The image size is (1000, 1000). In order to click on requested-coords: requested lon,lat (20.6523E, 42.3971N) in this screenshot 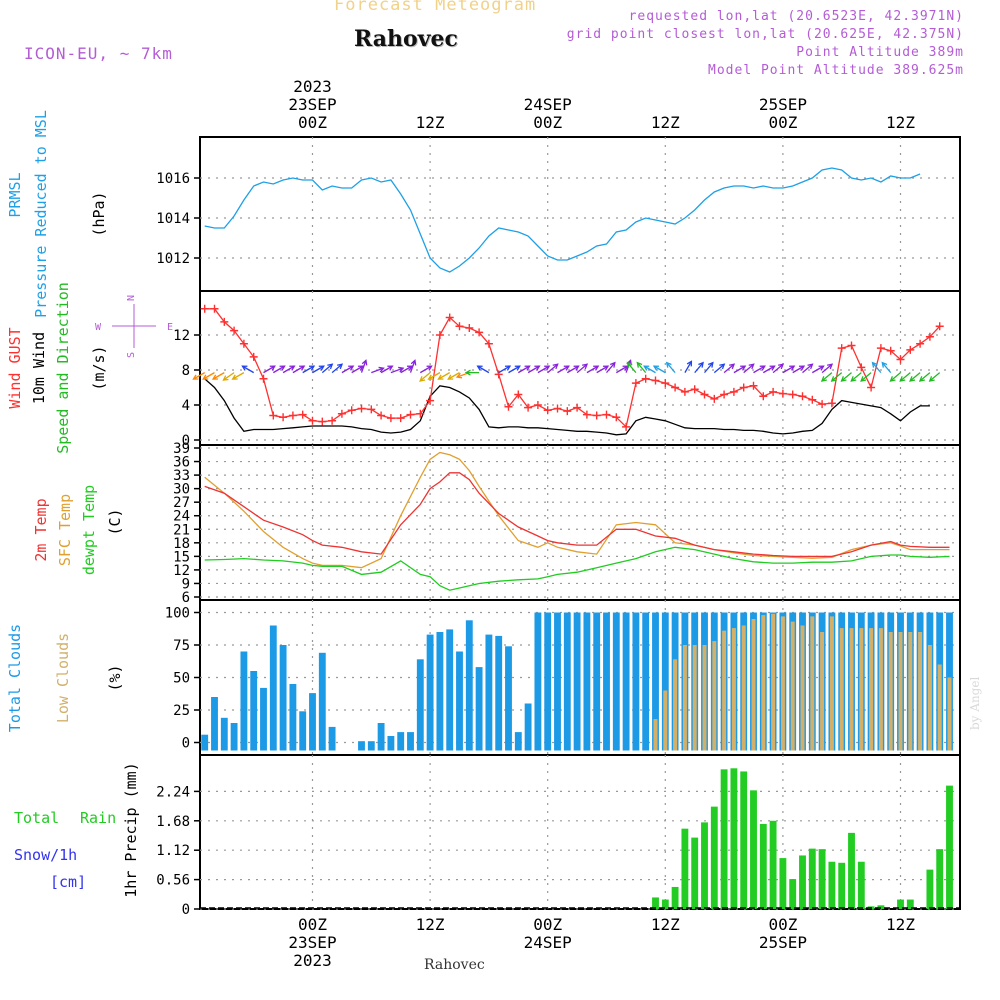, I will do `click(796, 16)`.